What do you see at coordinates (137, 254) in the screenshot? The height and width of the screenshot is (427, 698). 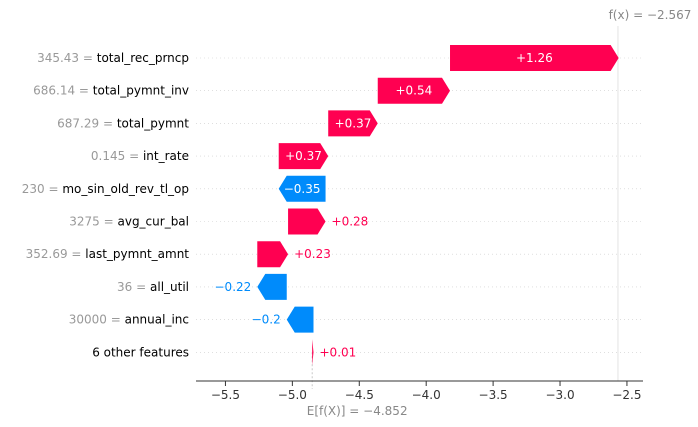 I see `feature-name: last_pymnt_amnt` at bounding box center [137, 254].